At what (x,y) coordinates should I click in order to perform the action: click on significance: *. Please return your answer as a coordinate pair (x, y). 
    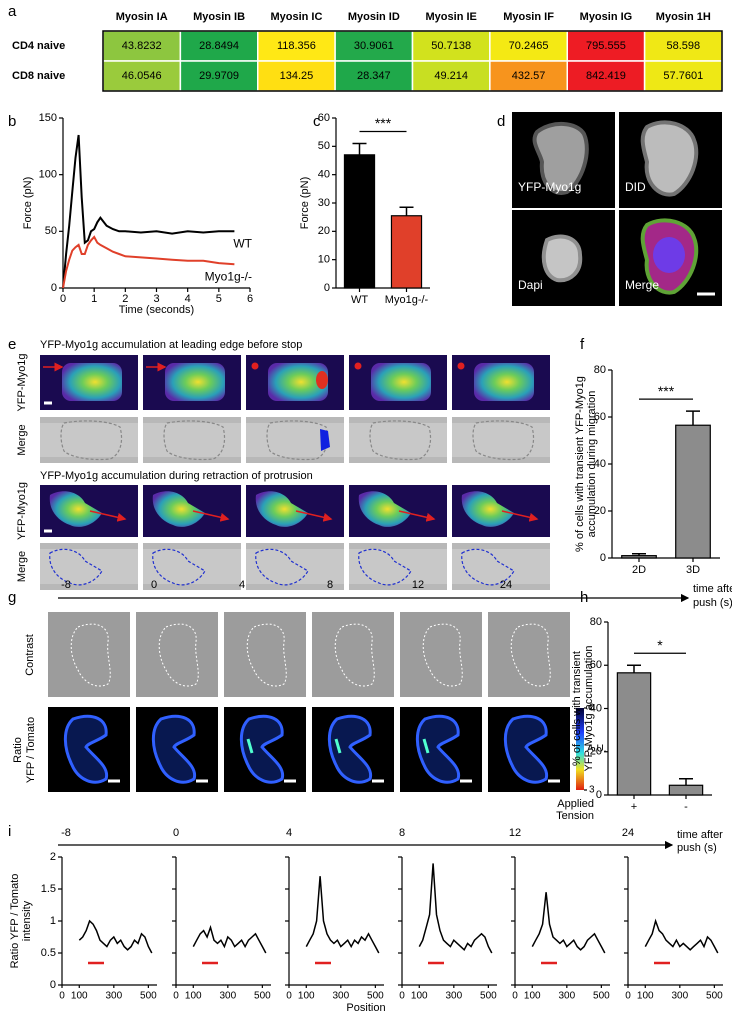
    Looking at the image, I should click on (660, 645).